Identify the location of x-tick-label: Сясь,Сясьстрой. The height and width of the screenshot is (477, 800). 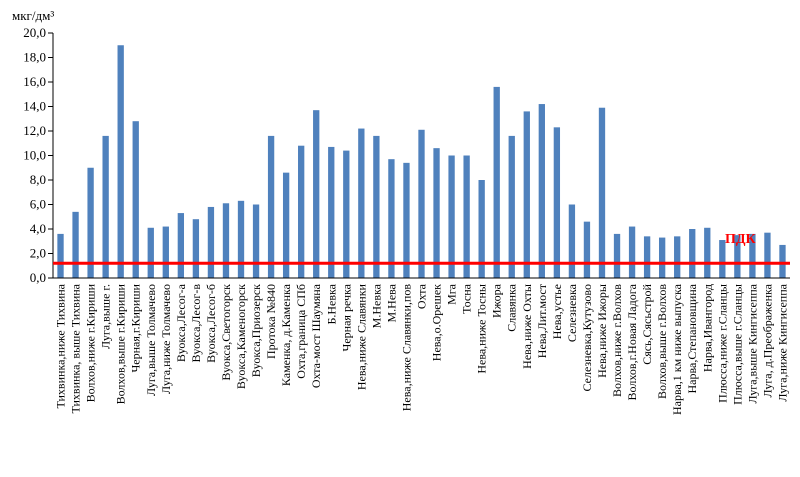
(647, 323).